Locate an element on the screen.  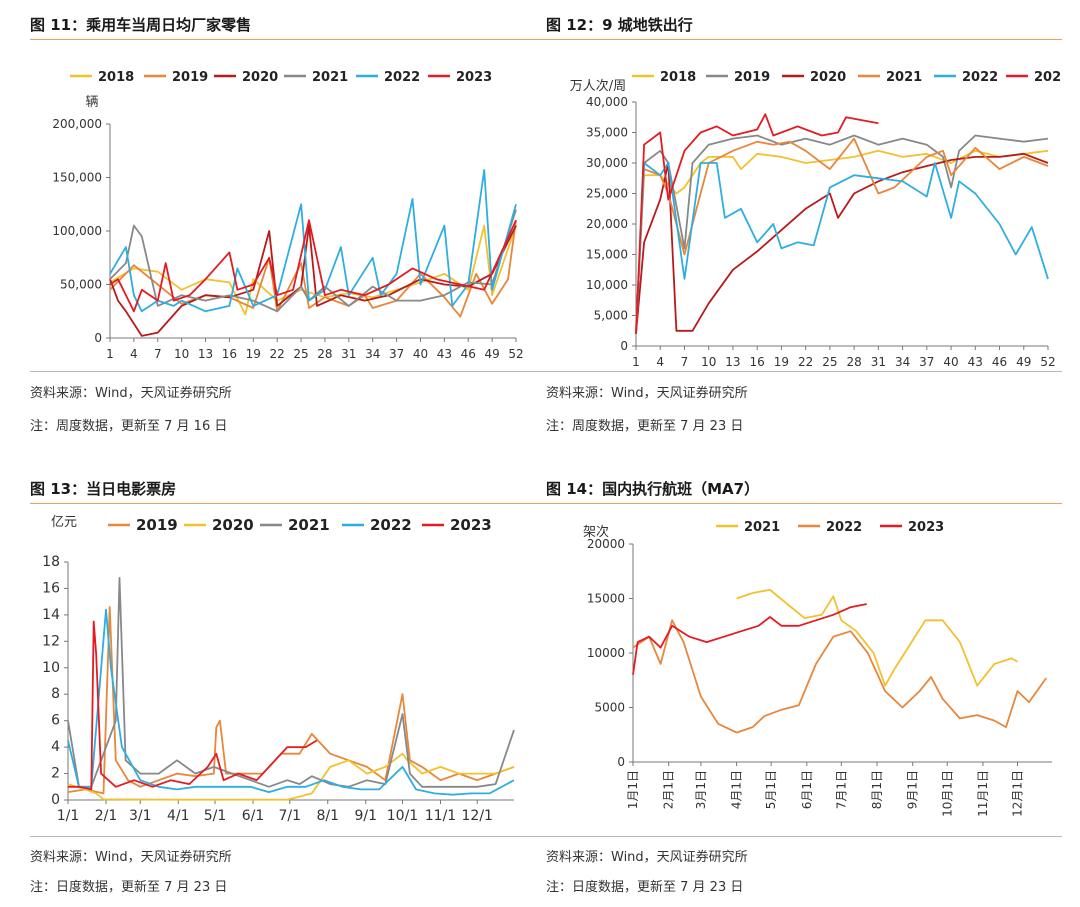
x-tick-label: 46 is located at coordinates (468, 354).